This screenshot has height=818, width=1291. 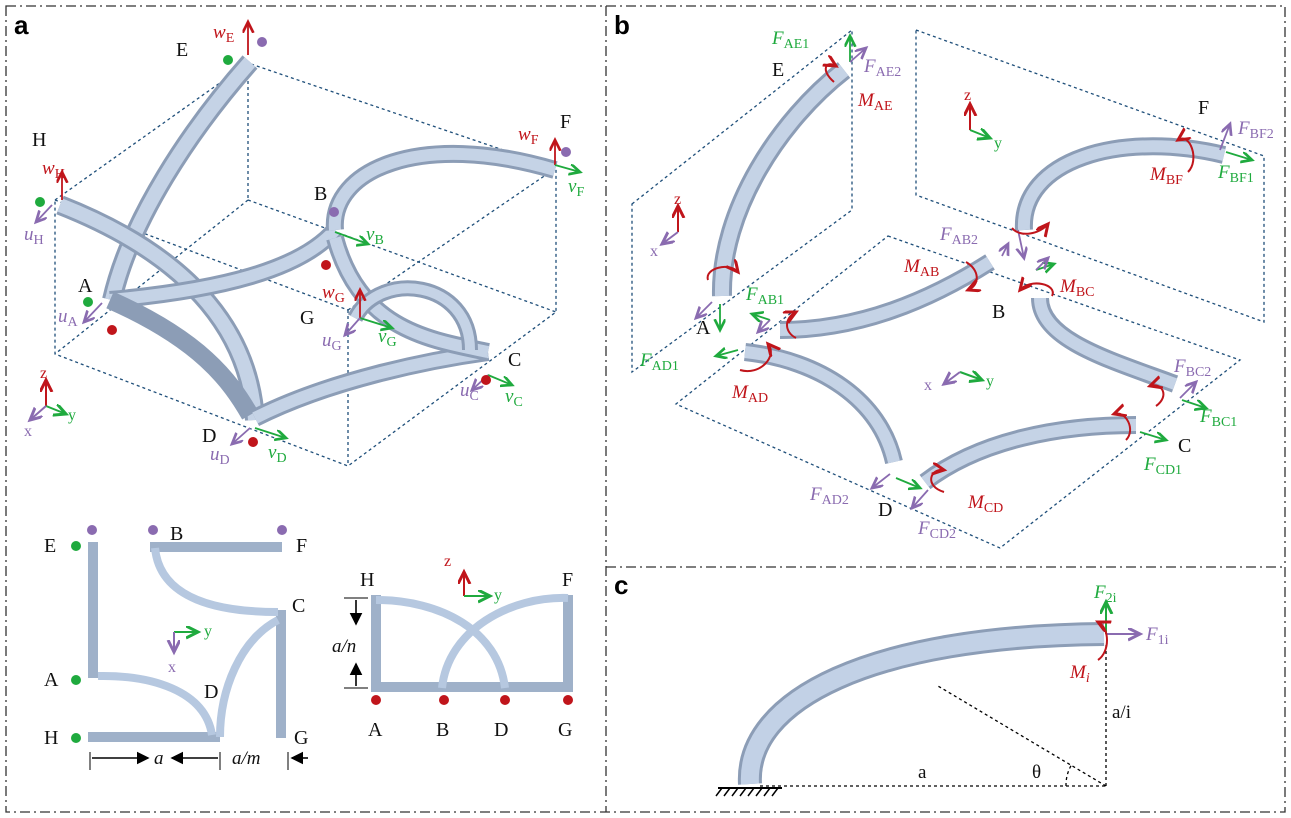 What do you see at coordinates (1121, 712) in the screenshot?
I see `svg-text: a/i` at bounding box center [1121, 712].